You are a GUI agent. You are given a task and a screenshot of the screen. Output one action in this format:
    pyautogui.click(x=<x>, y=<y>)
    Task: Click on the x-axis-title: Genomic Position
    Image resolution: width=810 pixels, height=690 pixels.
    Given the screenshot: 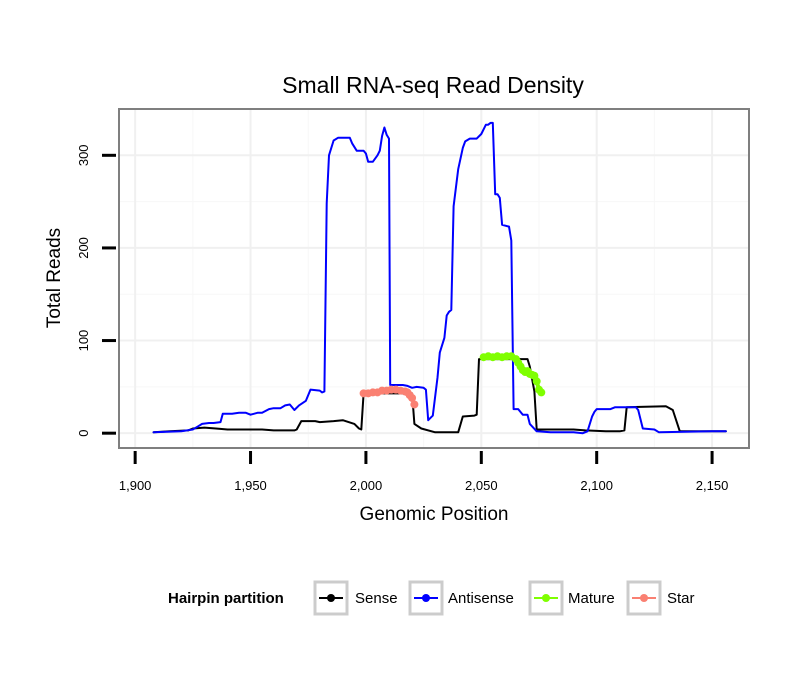 What is the action you would take?
    pyautogui.click(x=434, y=514)
    